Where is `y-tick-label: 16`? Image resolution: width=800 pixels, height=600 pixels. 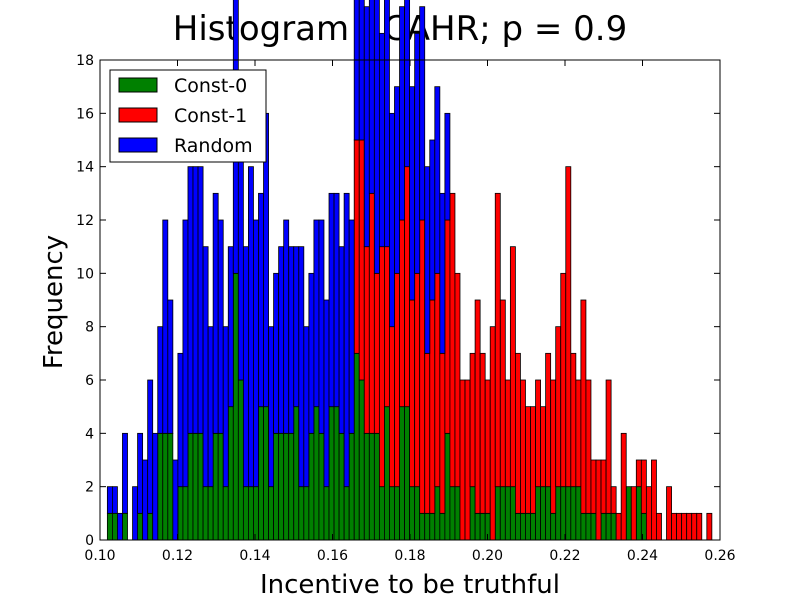
y-tick-label: 16 is located at coordinates (85, 114).